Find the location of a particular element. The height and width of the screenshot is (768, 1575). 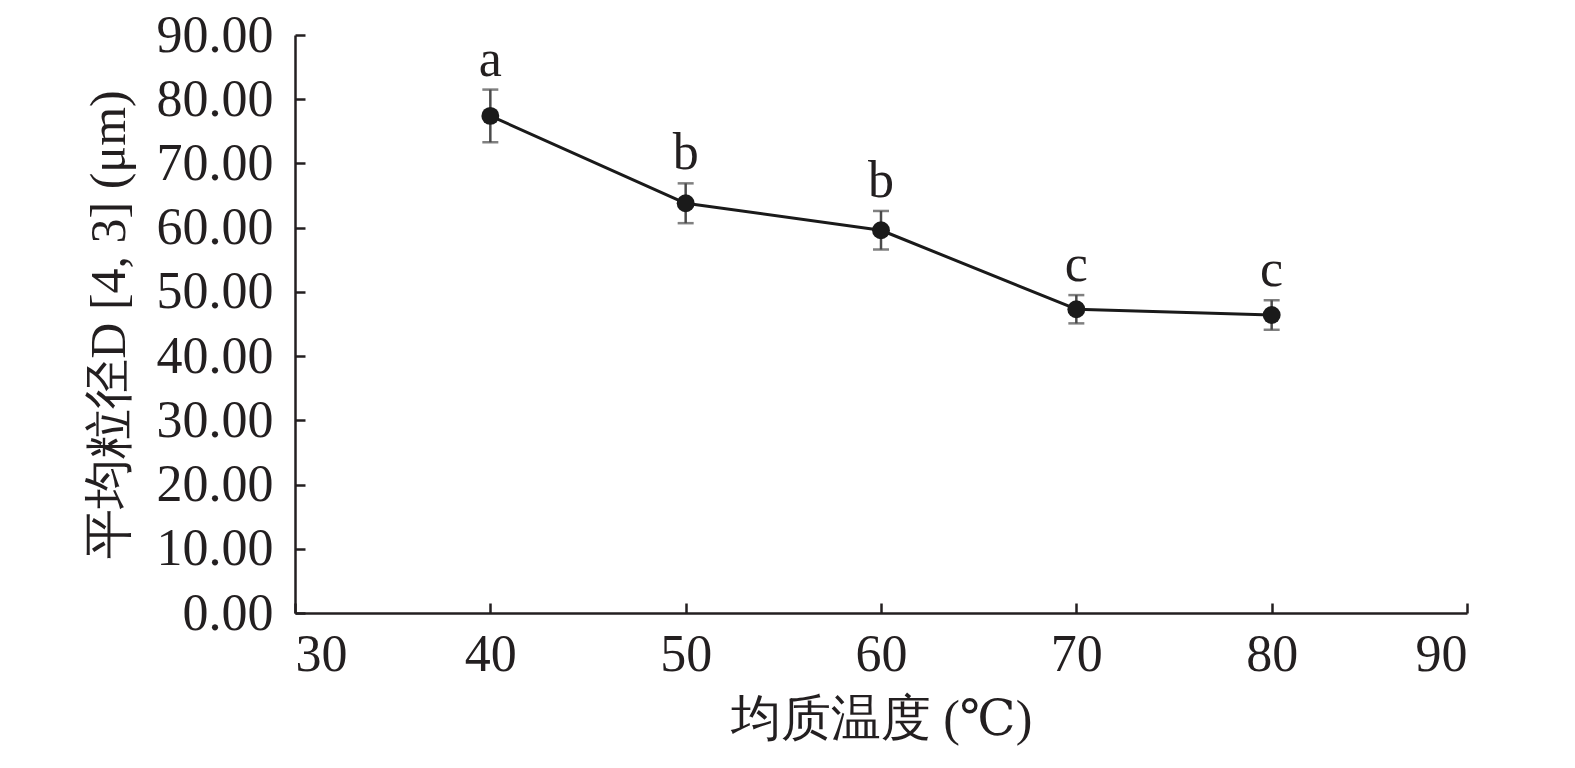

x-tick-label: 80 is located at coordinates (1272, 653).